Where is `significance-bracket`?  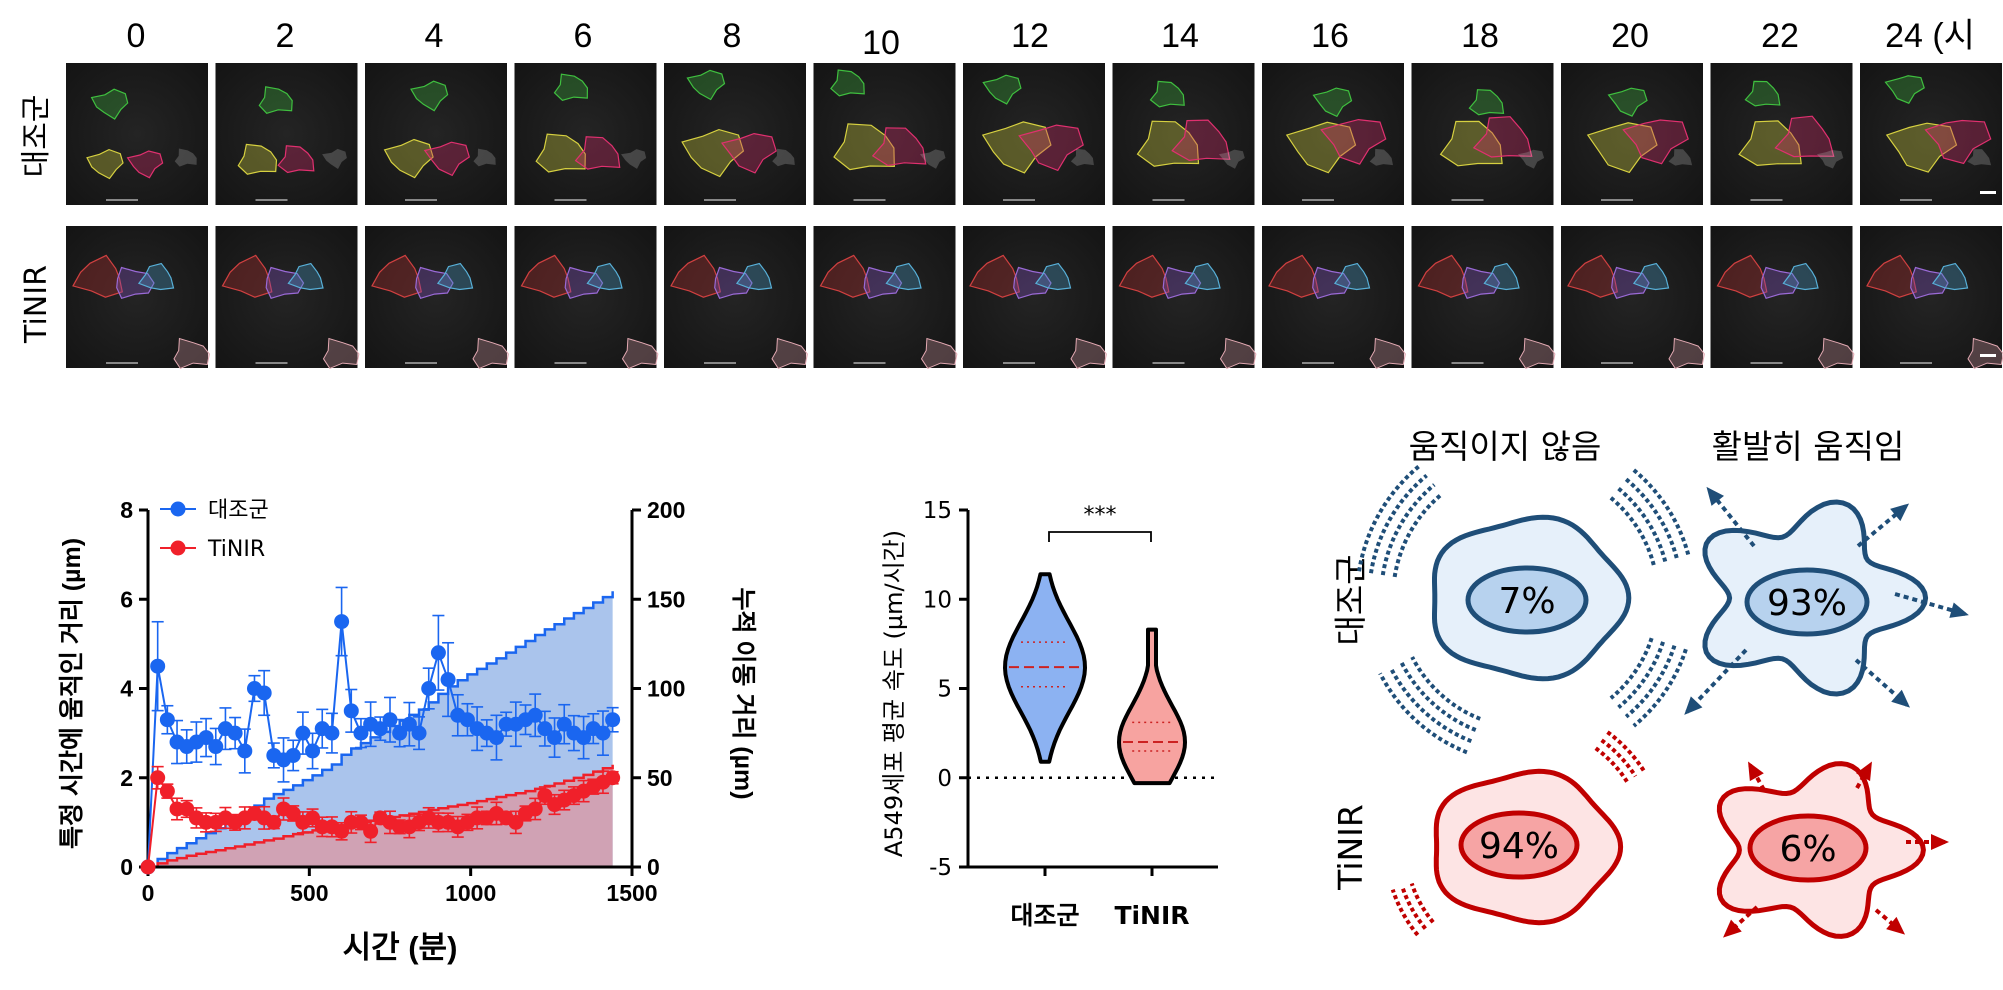
significance-bracket is located at coordinates (1100, 536).